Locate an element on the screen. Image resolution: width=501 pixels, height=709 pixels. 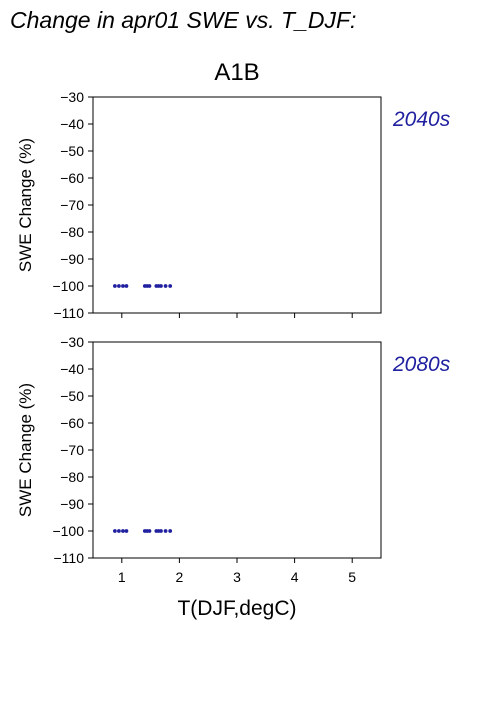
period-label: 2040s is located at coordinates (421, 119).